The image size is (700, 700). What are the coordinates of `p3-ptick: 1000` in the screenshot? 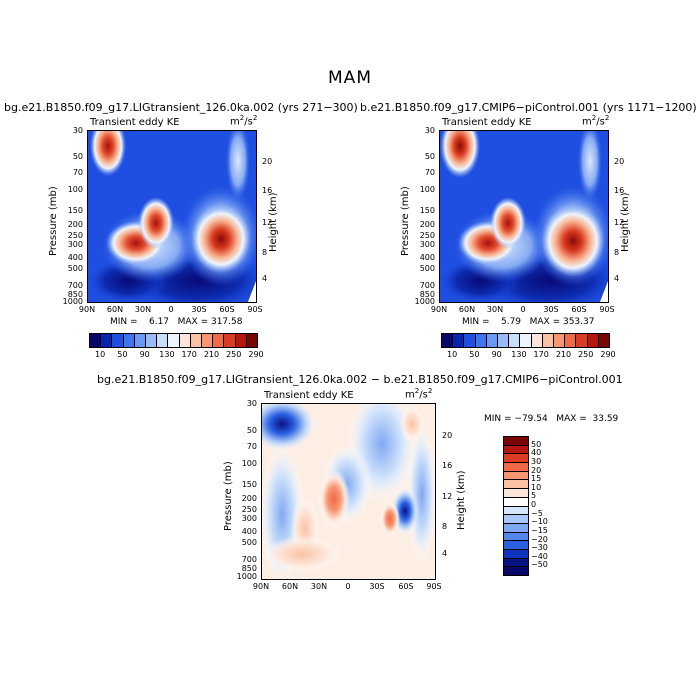 It's located at (246, 576).